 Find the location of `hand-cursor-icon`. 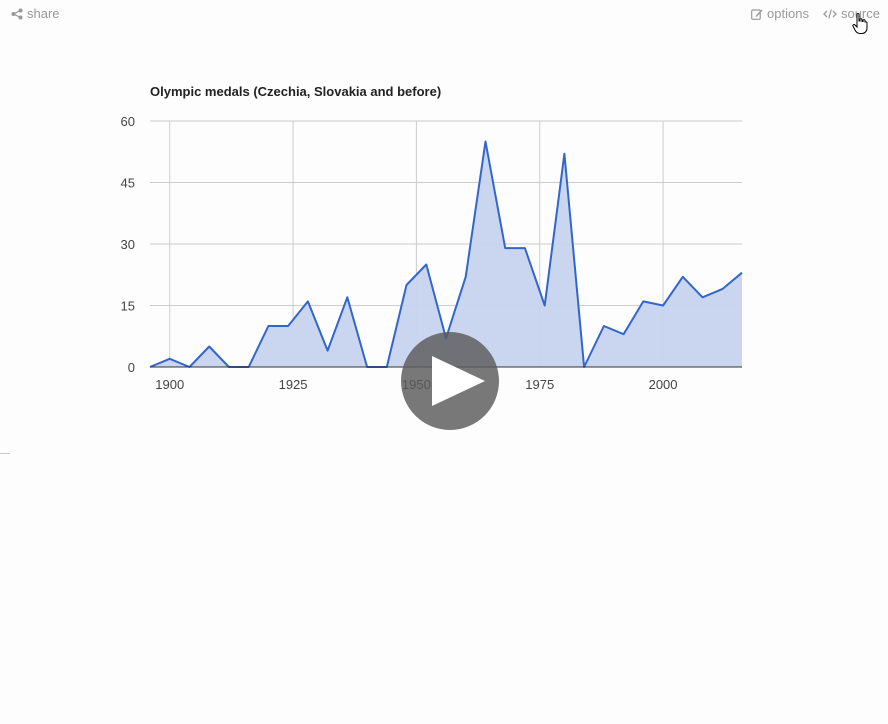

hand-cursor-icon is located at coordinates (860, 23).